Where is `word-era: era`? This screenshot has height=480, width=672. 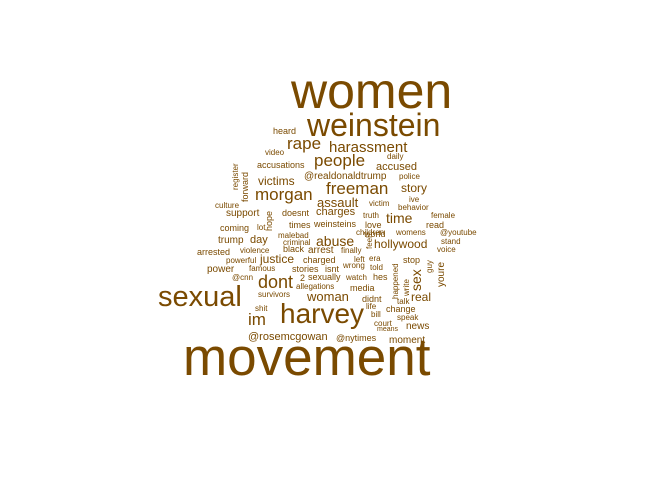 word-era: era is located at coordinates (375, 258).